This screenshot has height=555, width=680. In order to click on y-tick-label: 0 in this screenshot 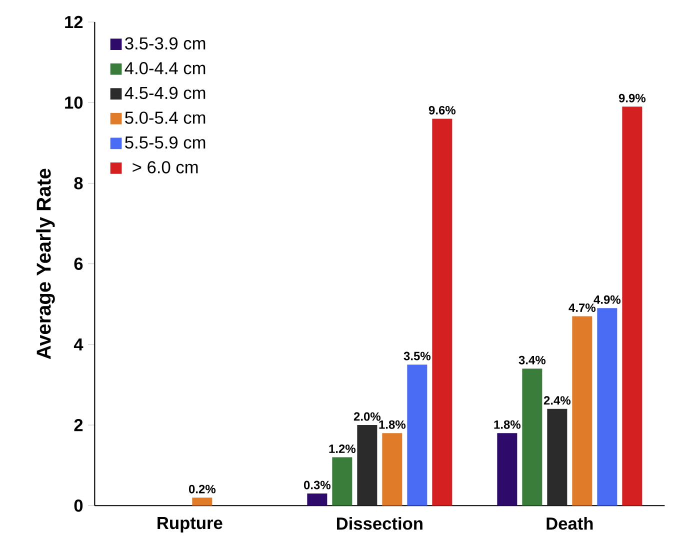, I will do `click(78, 506)`.